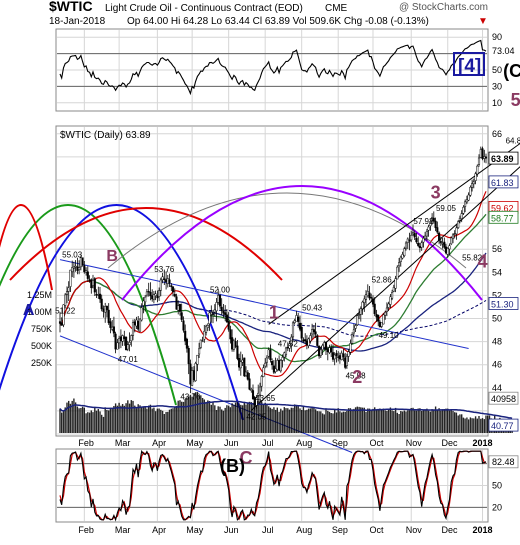  What do you see at coordinates (376, 443) in the screenshot?
I see `month-label: Oct` at bounding box center [376, 443].